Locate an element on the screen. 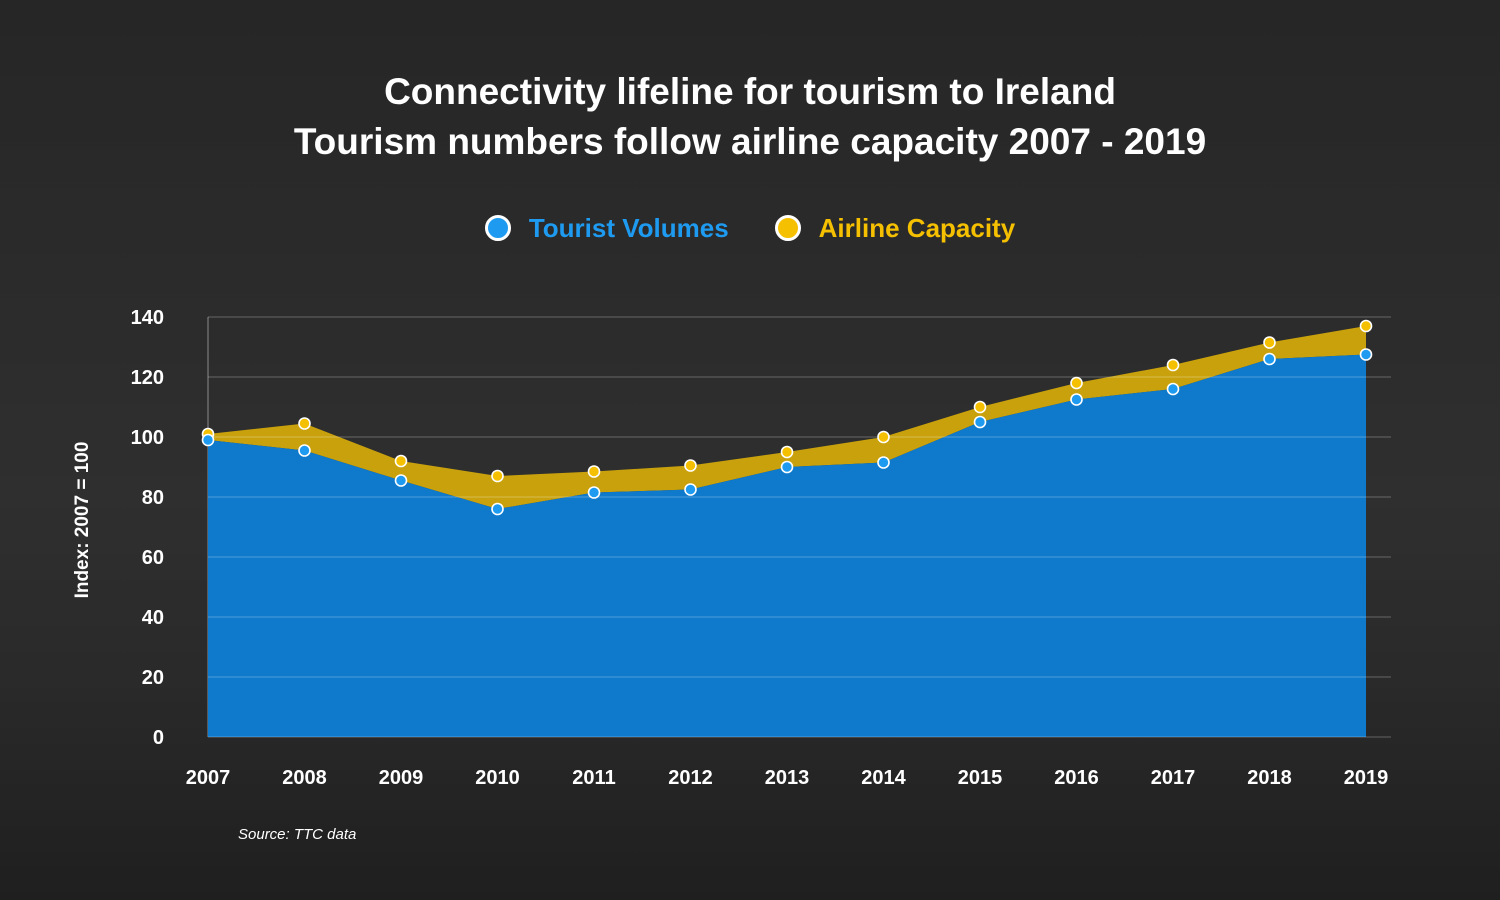  x-tick-label: 2008 is located at coordinates (304, 778).